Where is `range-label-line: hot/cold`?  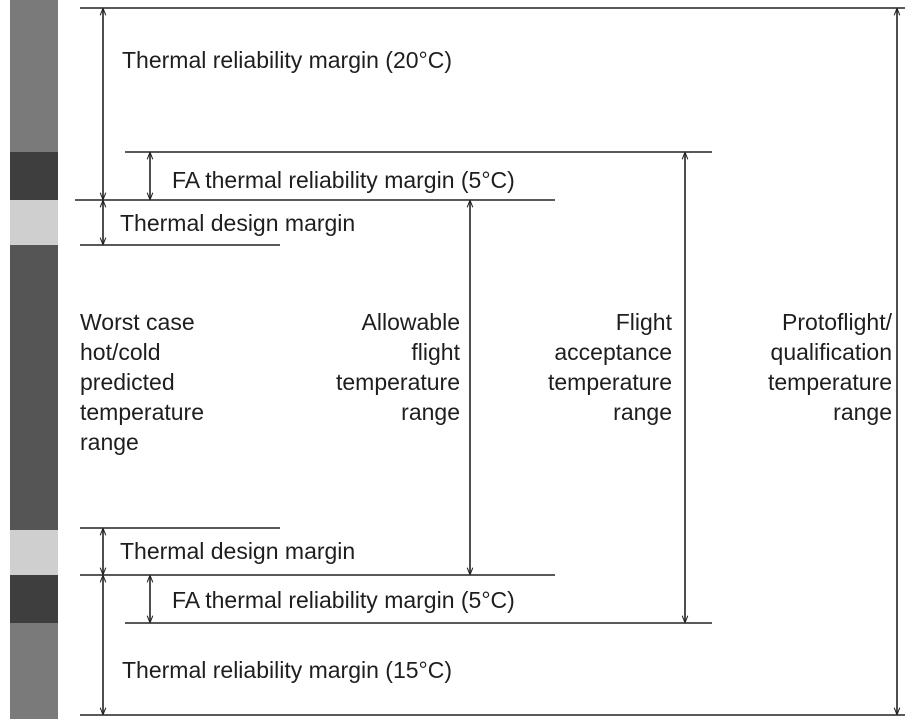 range-label-line: hot/cold is located at coordinates (120, 352).